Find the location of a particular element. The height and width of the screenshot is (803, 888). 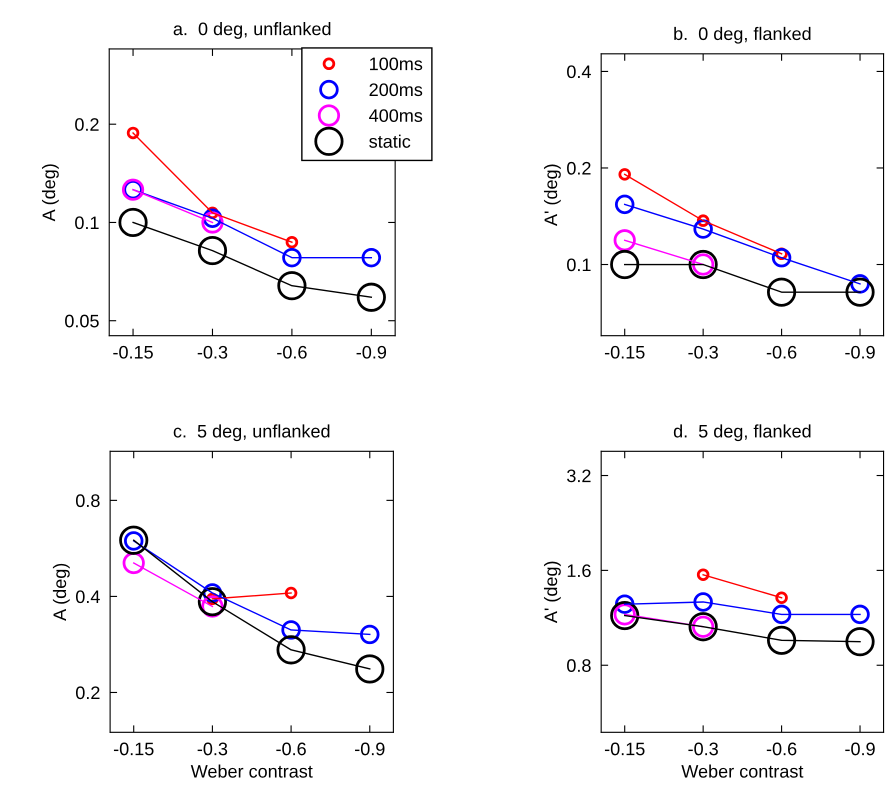

legend-label: 100ms is located at coordinates (396, 63).